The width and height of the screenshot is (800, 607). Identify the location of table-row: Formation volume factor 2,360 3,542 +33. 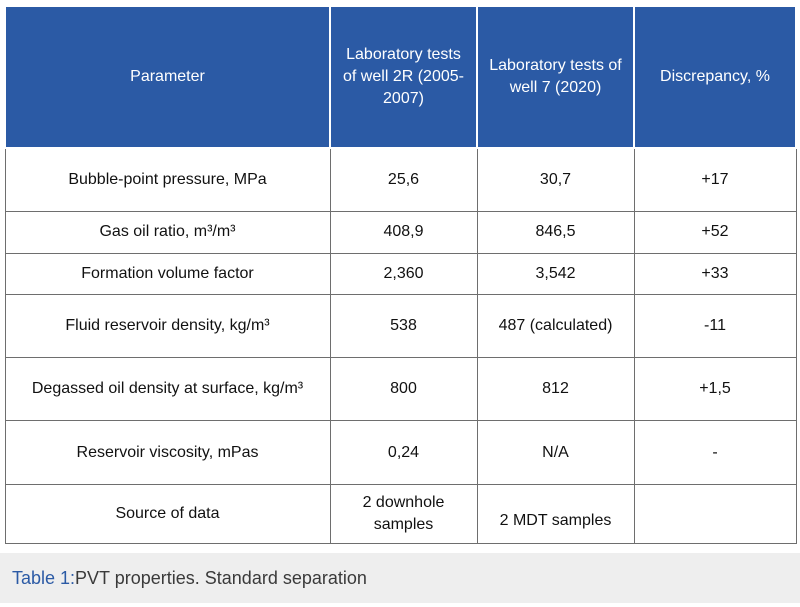
(400, 273).